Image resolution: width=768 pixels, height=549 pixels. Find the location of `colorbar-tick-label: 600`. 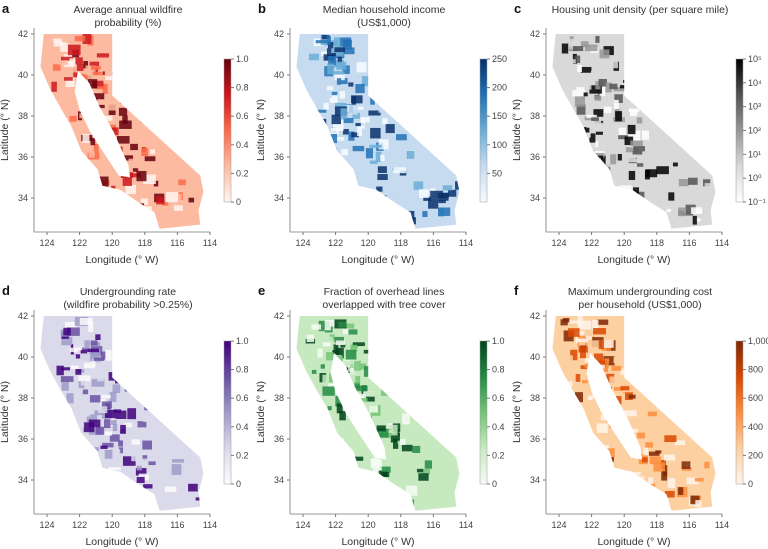

colorbar-tick-label: 600 is located at coordinates (755, 398).